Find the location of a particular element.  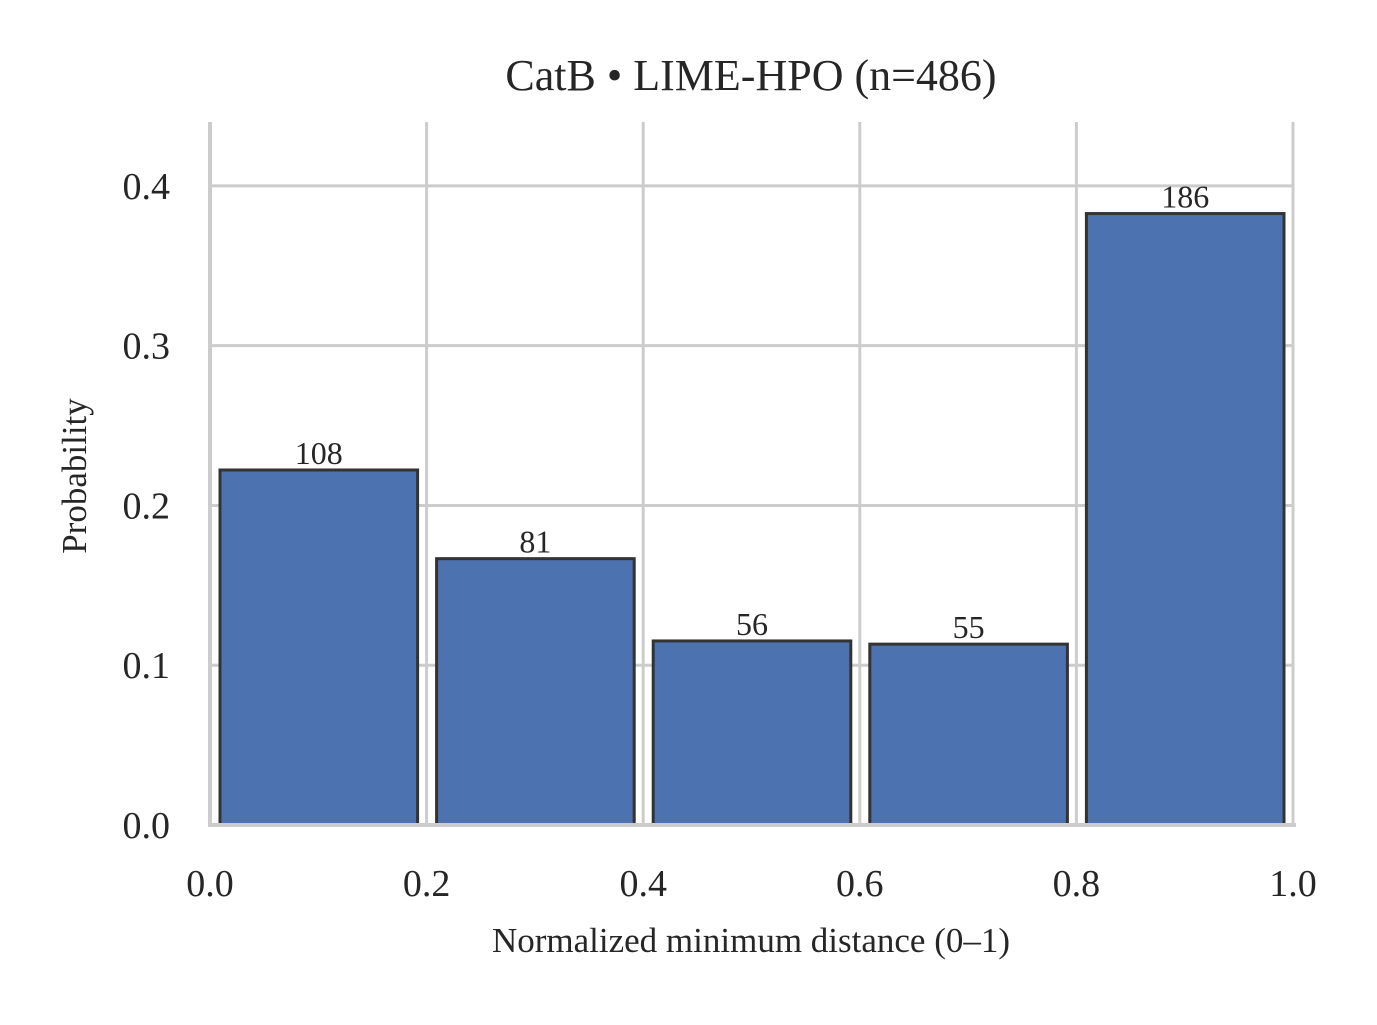

y-tick-label: 0.4 is located at coordinates (147, 187).